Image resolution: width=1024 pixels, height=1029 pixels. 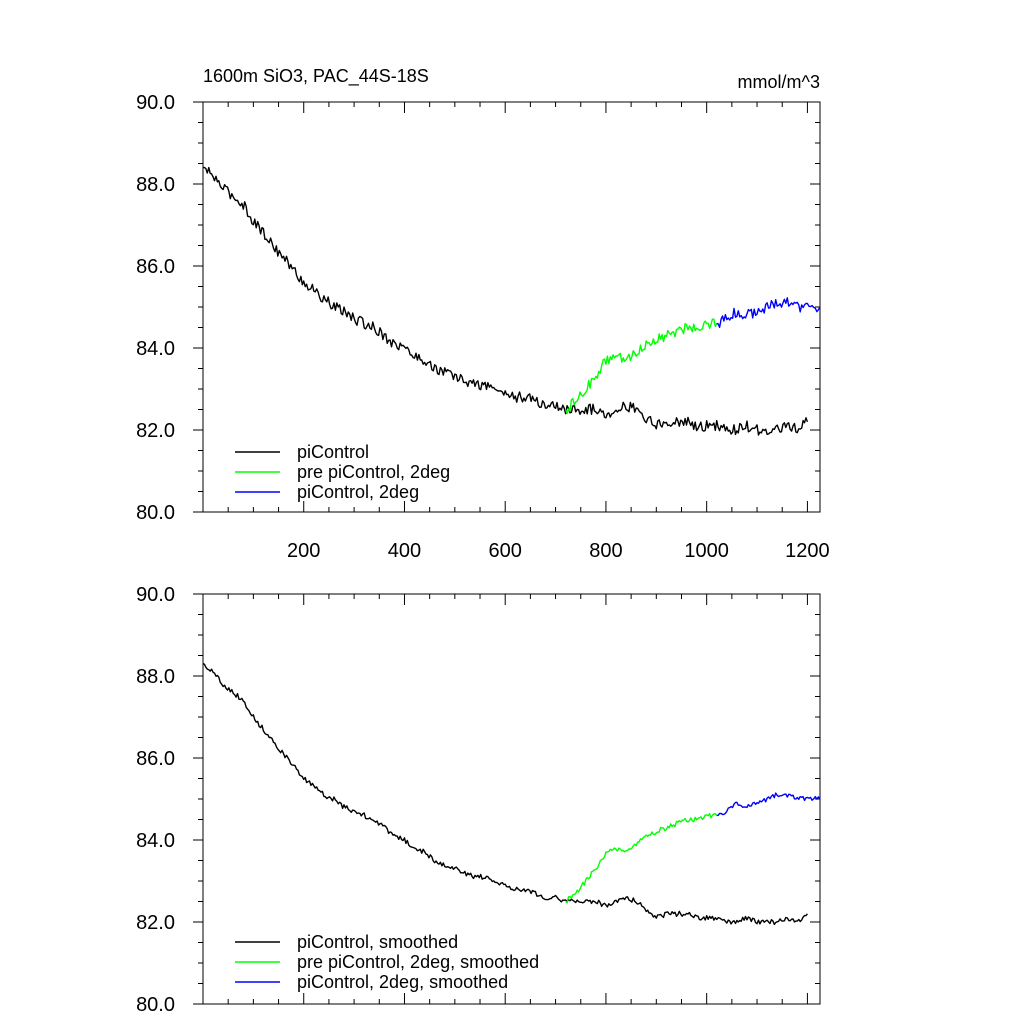 I want to click on legend-label: piControl, 2deg, smoothed, so click(x=402, y=982).